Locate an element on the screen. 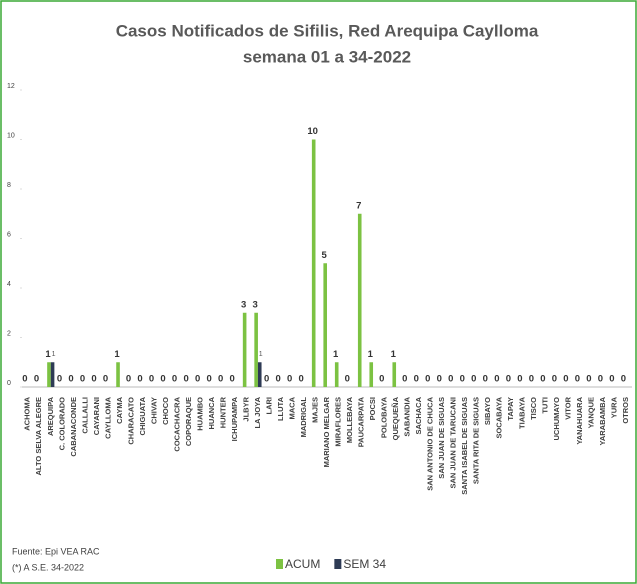 The height and width of the screenshot is (584, 637). x-tick-label: SIBAYO is located at coordinates (487, 411).